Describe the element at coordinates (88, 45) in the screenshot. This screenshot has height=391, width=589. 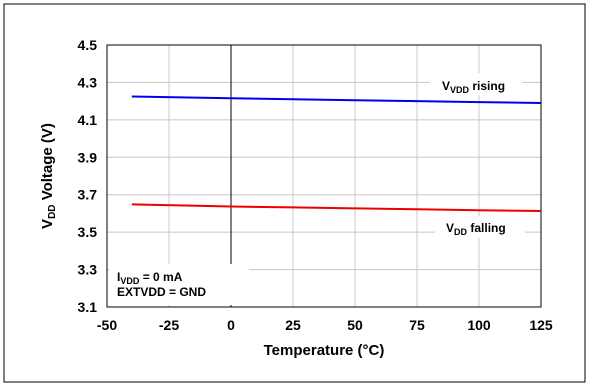
I see `y-tick-label-7: 4.5` at that location.